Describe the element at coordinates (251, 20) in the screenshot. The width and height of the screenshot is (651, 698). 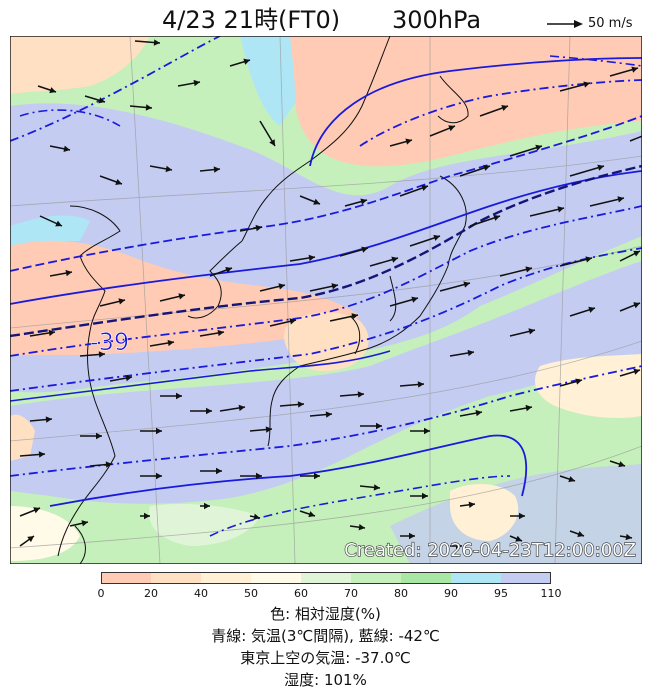
I see `title-datetime: 4/23 21時(FT0)` at that location.